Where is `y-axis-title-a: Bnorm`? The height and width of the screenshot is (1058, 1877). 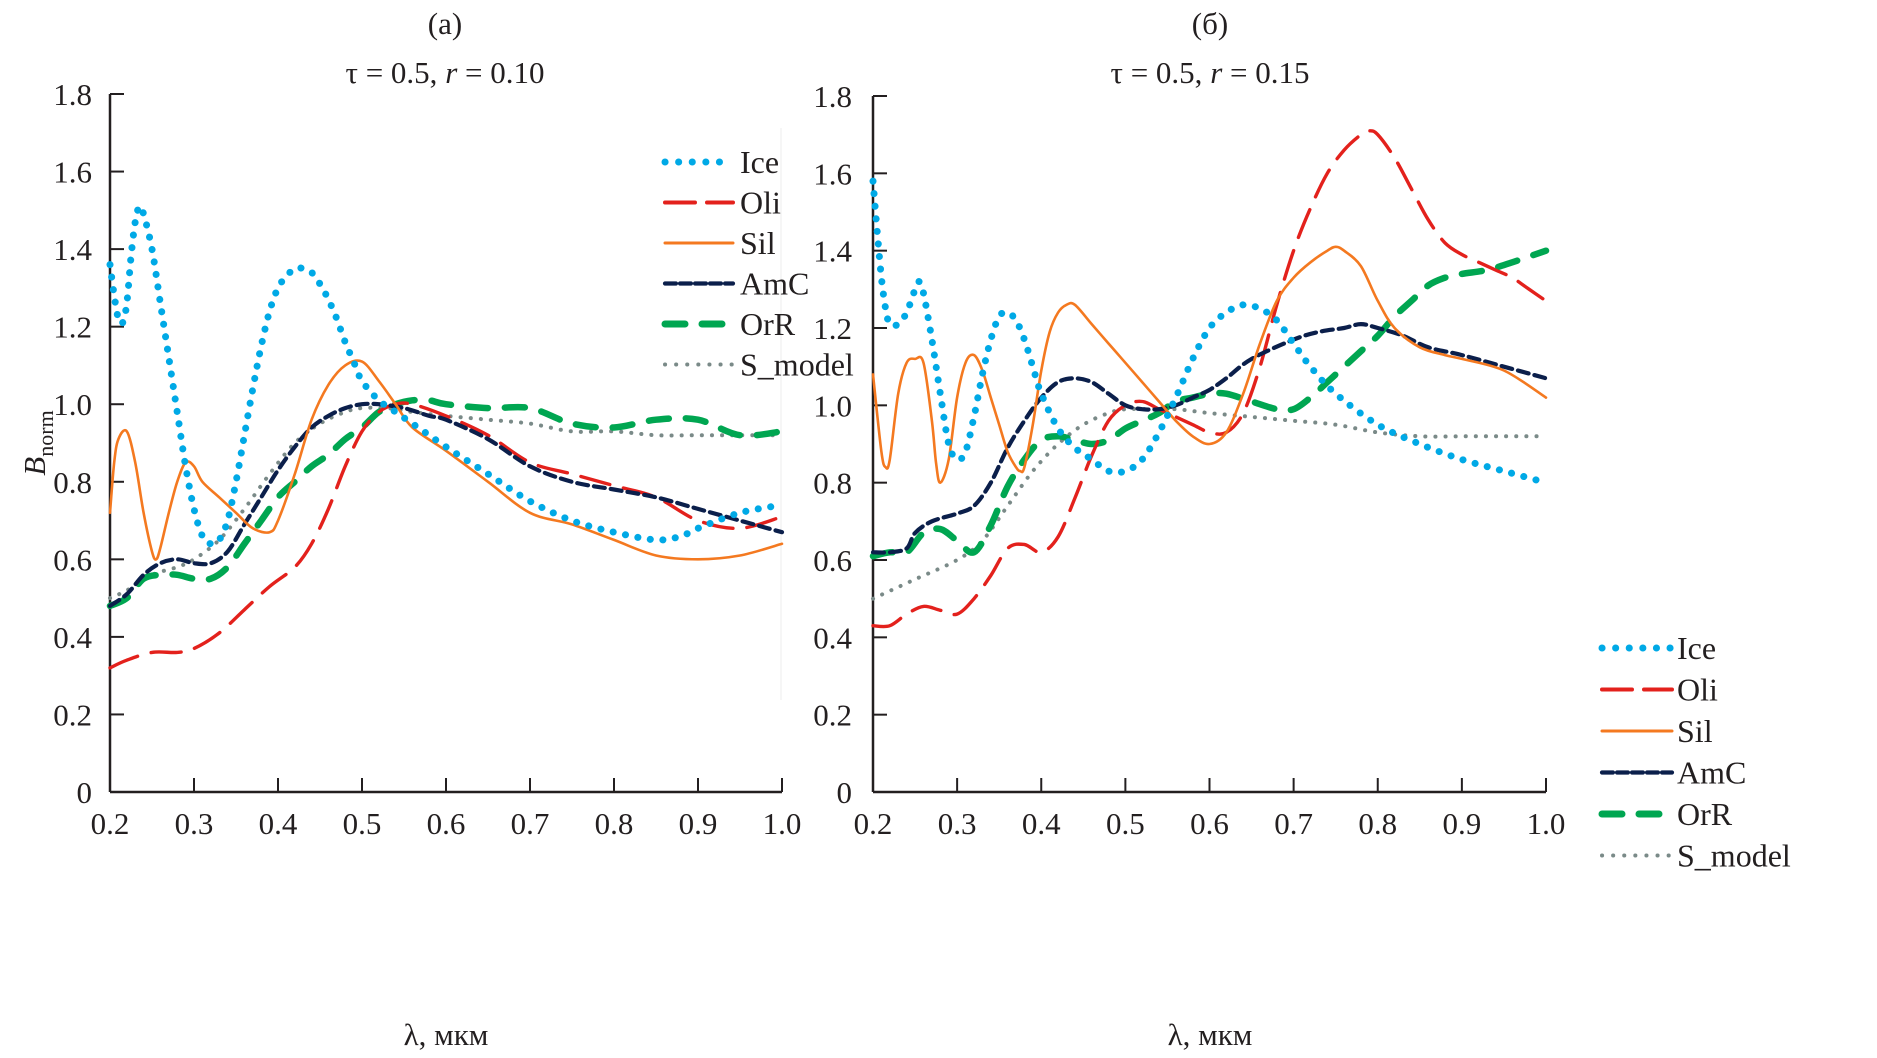
y-axis-title-a: Bnorm is located at coordinates (37, 442).